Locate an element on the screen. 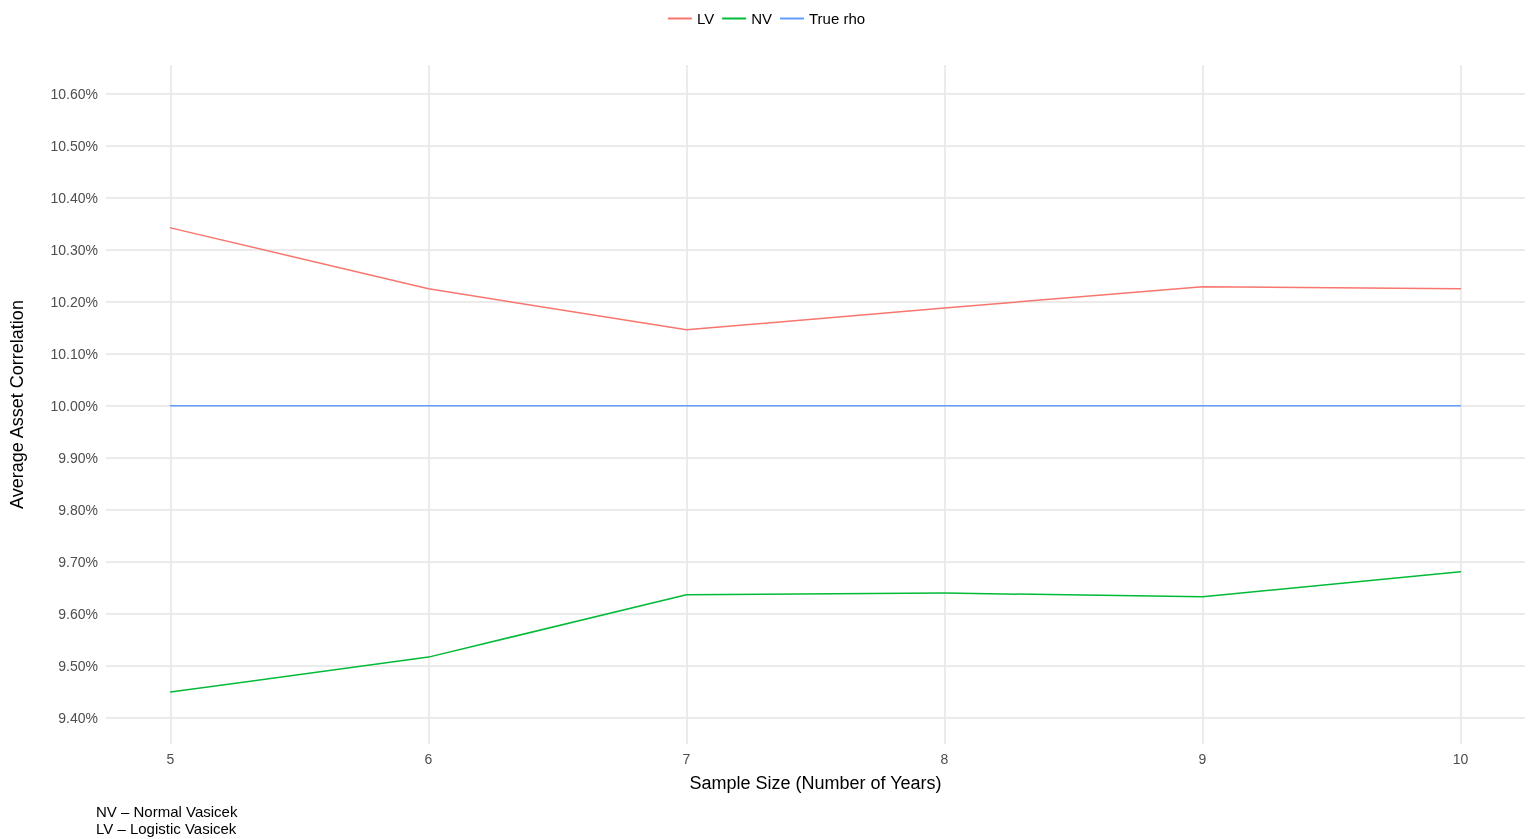 The height and width of the screenshot is (839, 1533). x-tick-label: 9 is located at coordinates (1202, 759).